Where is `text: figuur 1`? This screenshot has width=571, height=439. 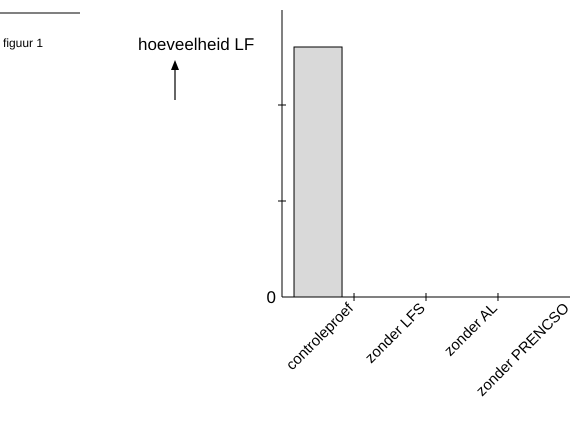 text: figuur 1 is located at coordinates (23, 43).